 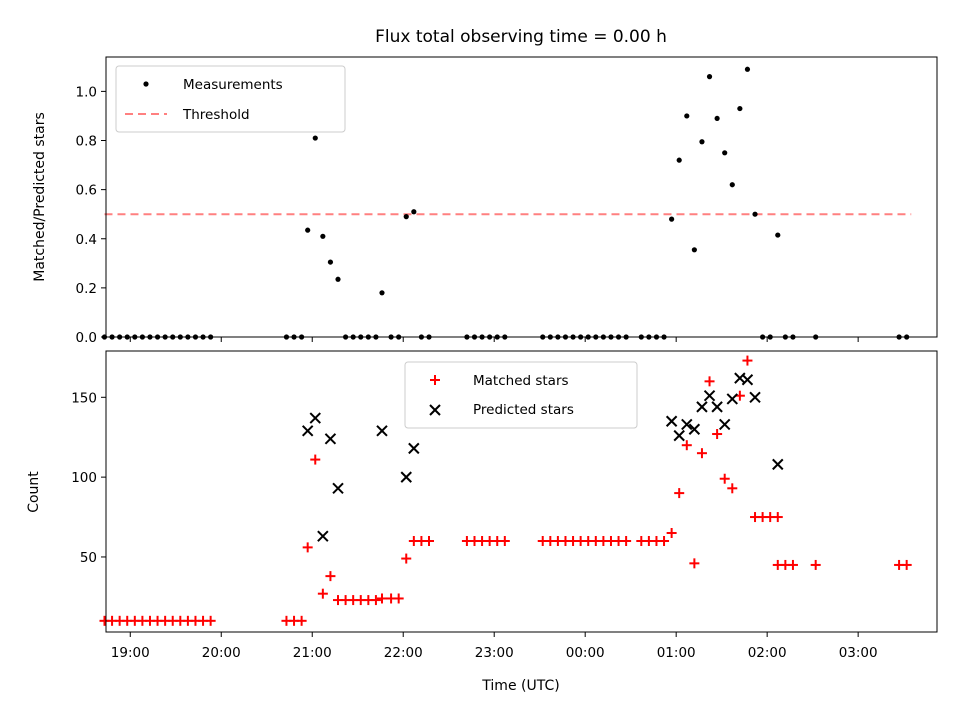 I want to click on legend-measurements-marker, so click(x=146, y=84).